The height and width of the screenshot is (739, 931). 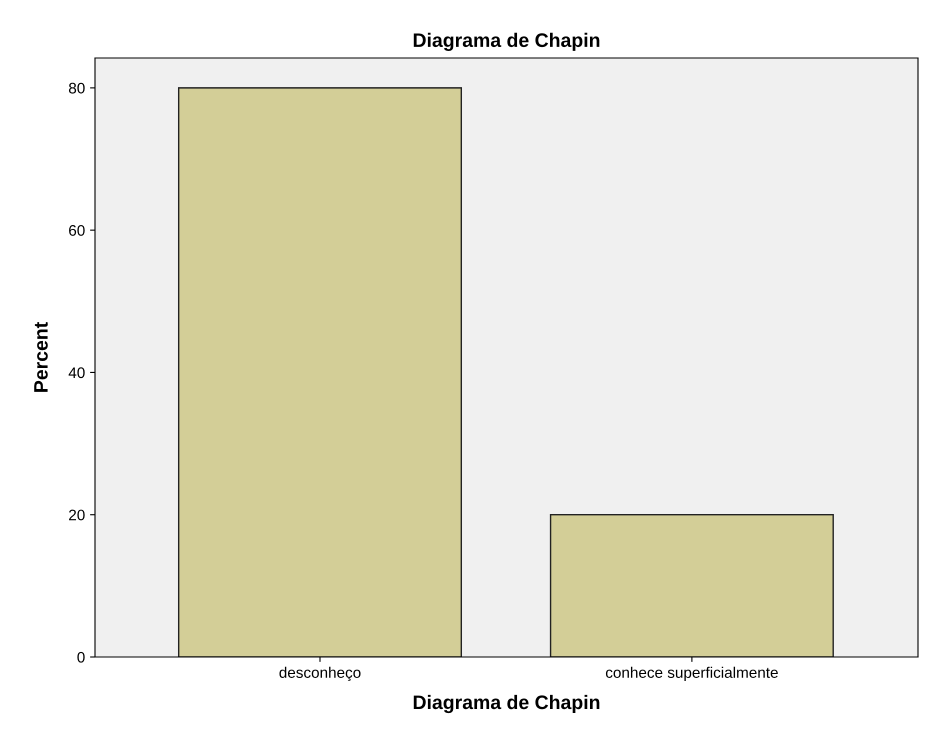 What do you see at coordinates (320, 674) in the screenshot?
I see `x-tick-label: desconheço` at bounding box center [320, 674].